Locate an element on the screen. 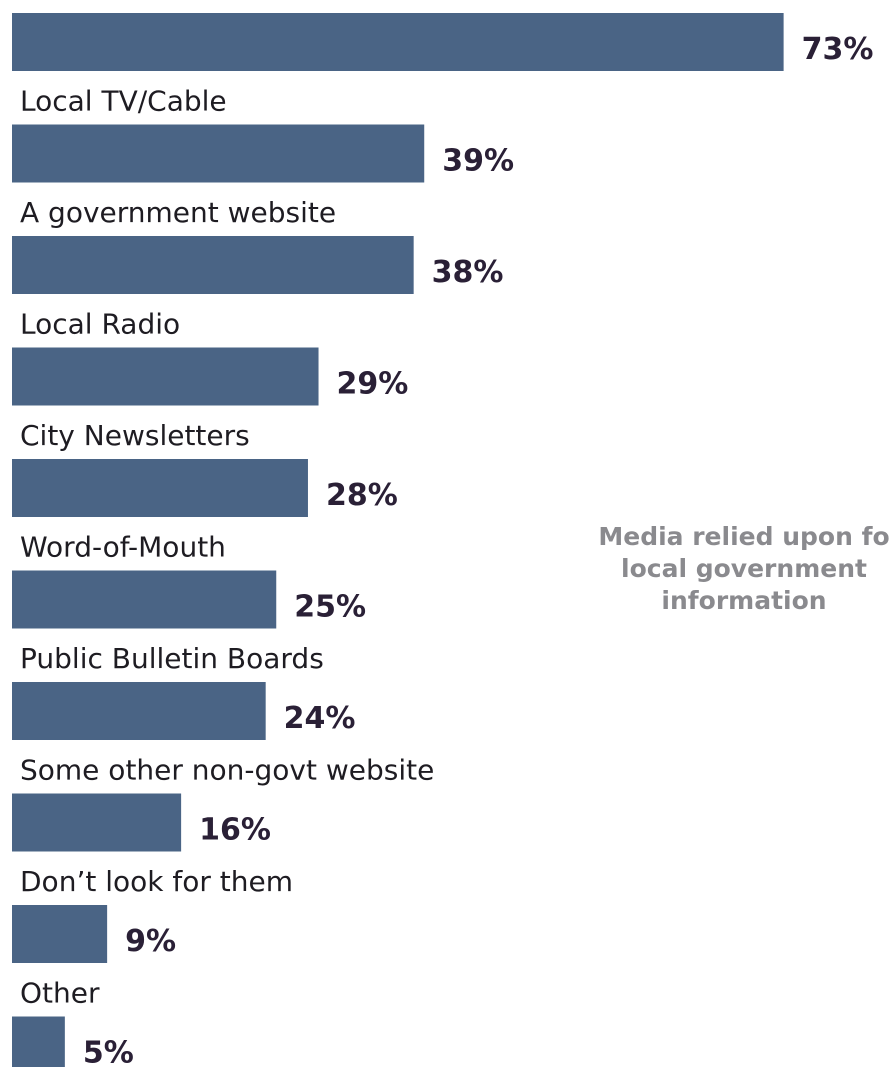 The image size is (894, 1067). chart-title-line: Media relied upon fo is located at coordinates (743, 536).